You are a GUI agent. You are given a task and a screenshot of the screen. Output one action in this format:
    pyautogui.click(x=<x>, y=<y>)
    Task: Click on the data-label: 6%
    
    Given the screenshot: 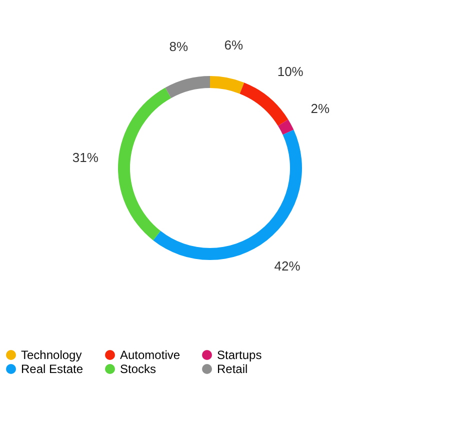 What is the action you would take?
    pyautogui.click(x=234, y=44)
    